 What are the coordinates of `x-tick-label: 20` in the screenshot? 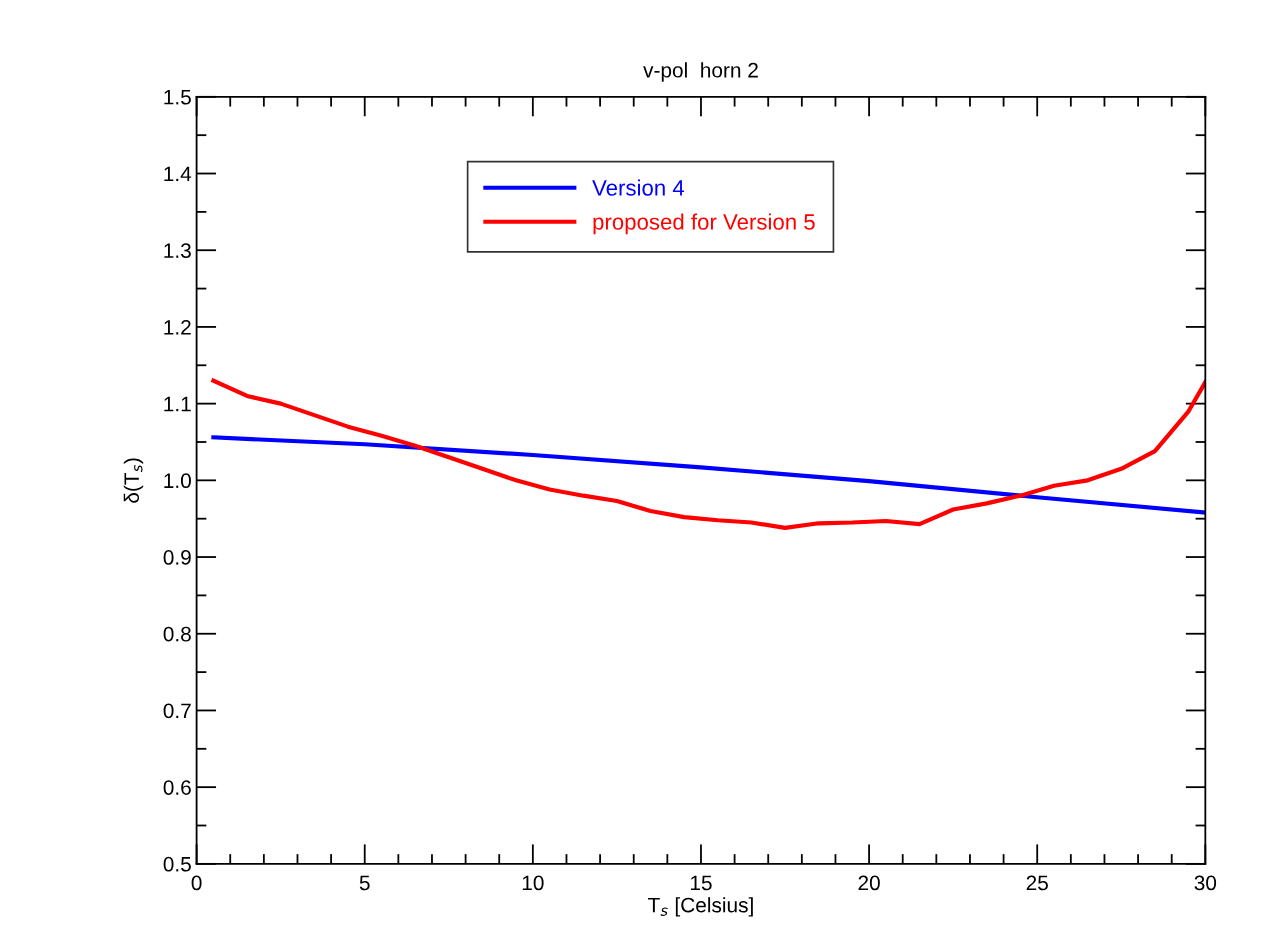 It's located at (869, 883).